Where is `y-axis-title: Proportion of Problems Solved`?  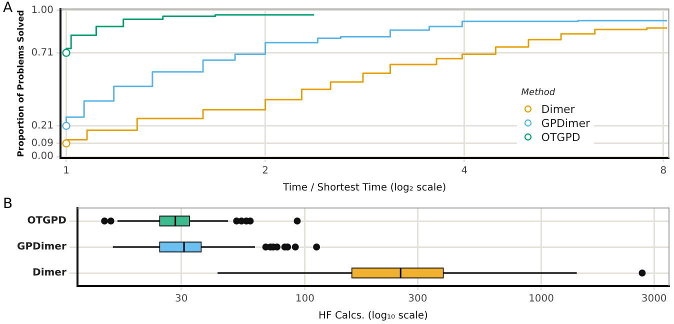
y-axis-title: Proportion of Problems Solved is located at coordinates (21, 83).